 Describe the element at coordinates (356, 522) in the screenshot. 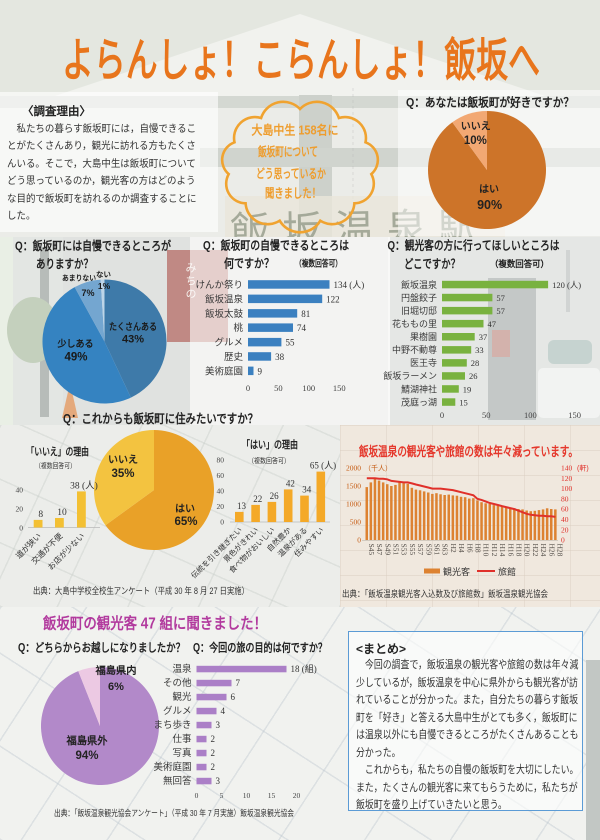

I see `svg-text: 500` at that location.